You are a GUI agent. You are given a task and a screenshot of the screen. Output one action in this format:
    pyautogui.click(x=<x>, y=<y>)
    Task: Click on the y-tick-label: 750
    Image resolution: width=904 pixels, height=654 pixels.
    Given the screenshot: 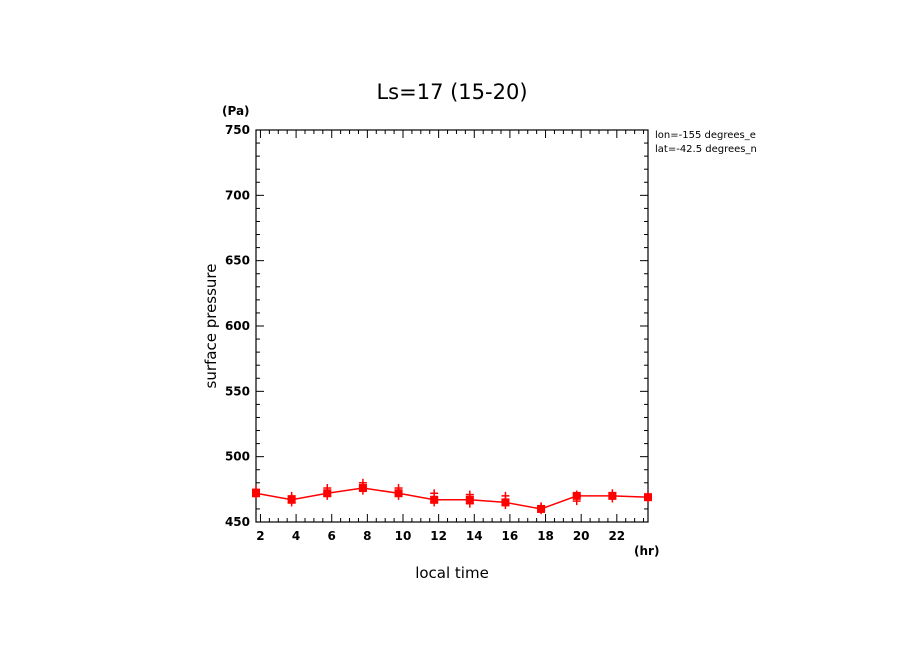 What is the action you would take?
    pyautogui.click(x=237, y=130)
    